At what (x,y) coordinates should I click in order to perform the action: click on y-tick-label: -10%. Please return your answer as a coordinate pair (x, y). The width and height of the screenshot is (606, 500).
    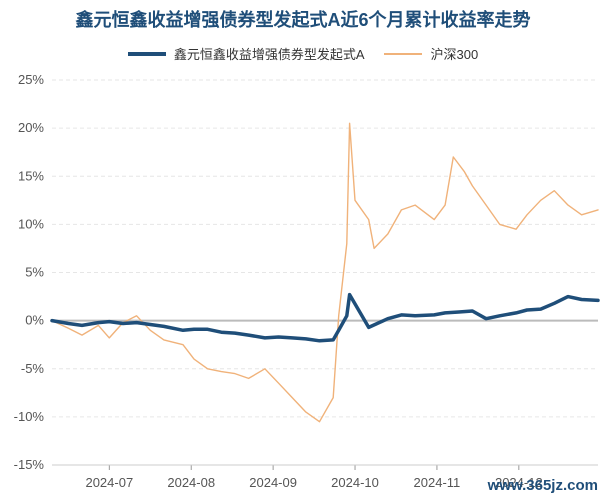
    Looking at the image, I should click on (29, 416).